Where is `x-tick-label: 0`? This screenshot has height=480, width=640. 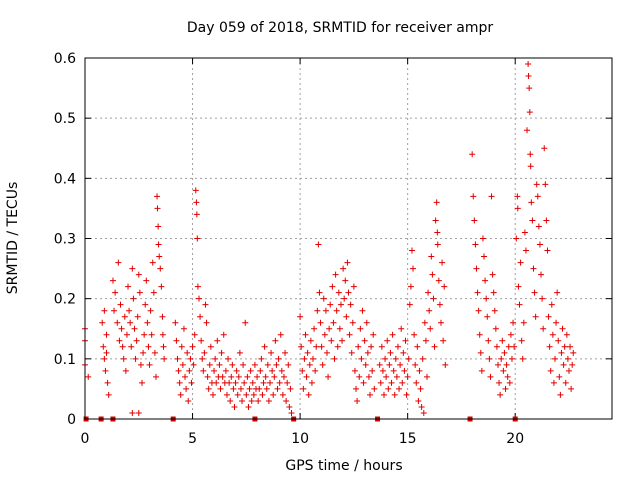
x-tick-label: 0 is located at coordinates (85, 439).